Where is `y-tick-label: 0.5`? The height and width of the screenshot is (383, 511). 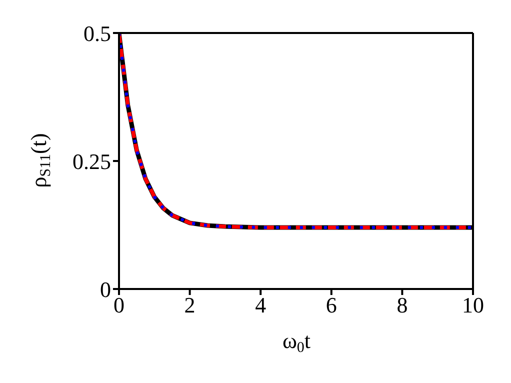
y-tick-label: 0.5 is located at coordinates (97, 33).